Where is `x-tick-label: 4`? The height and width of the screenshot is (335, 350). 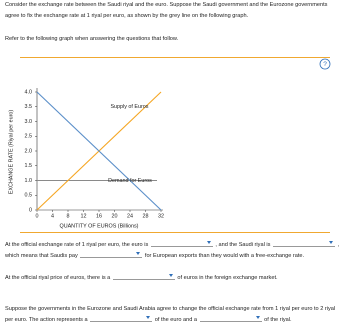 x-tick-label: 4 is located at coordinates (52, 216).